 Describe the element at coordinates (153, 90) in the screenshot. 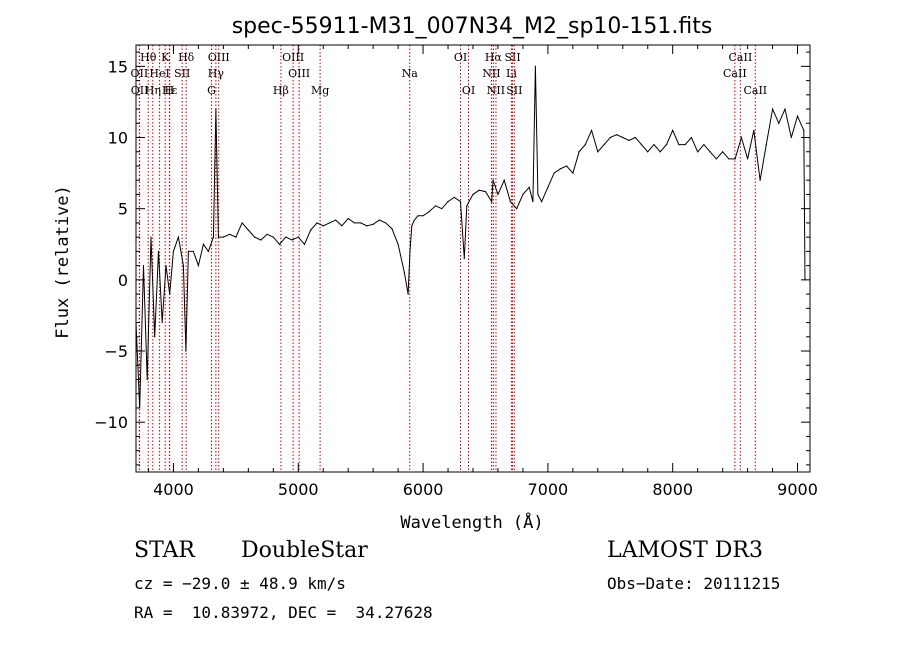

I see `emission-line-label: Hη` at that location.